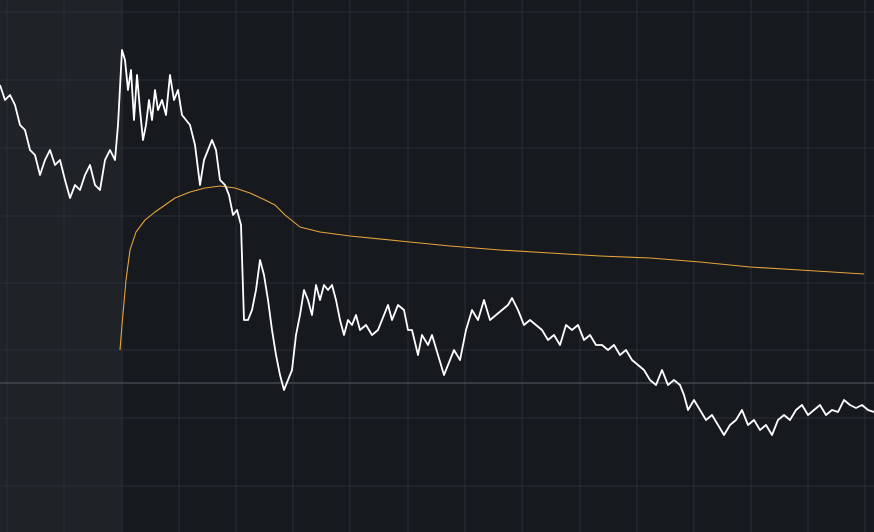  I want to click on shaded-region, so click(61, 266).